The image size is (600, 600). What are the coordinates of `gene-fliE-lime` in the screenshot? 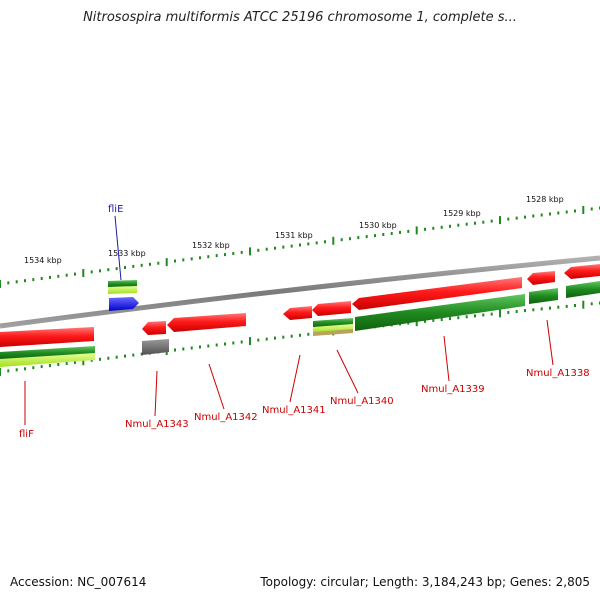 It's located at (122, 290).